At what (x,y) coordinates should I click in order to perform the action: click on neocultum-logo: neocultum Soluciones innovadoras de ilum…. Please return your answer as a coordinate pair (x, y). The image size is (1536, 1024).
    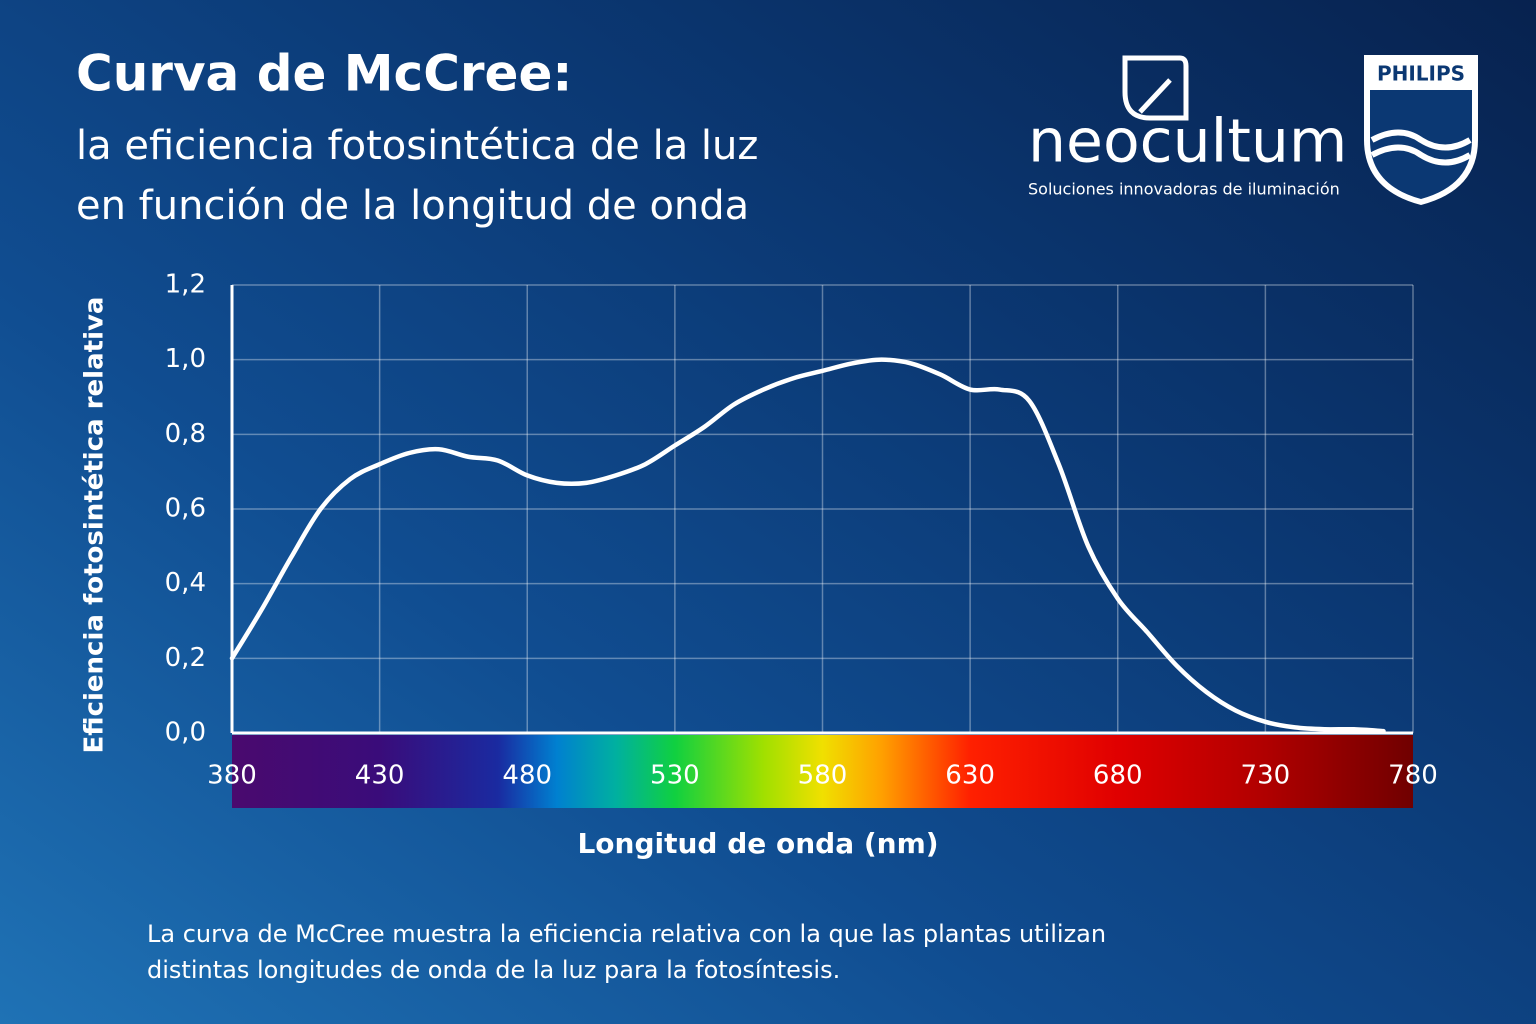
    Looking at the image, I should click on (1187, 127).